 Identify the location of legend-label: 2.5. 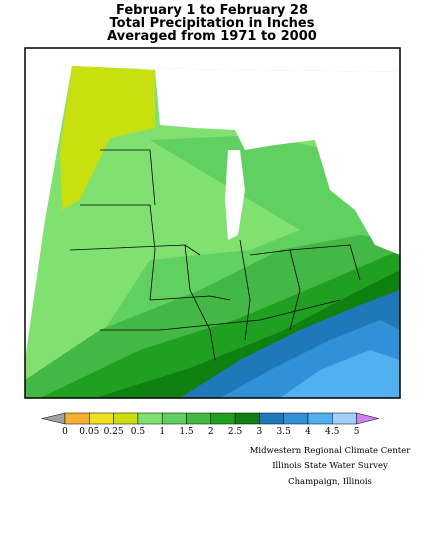
(235, 432).